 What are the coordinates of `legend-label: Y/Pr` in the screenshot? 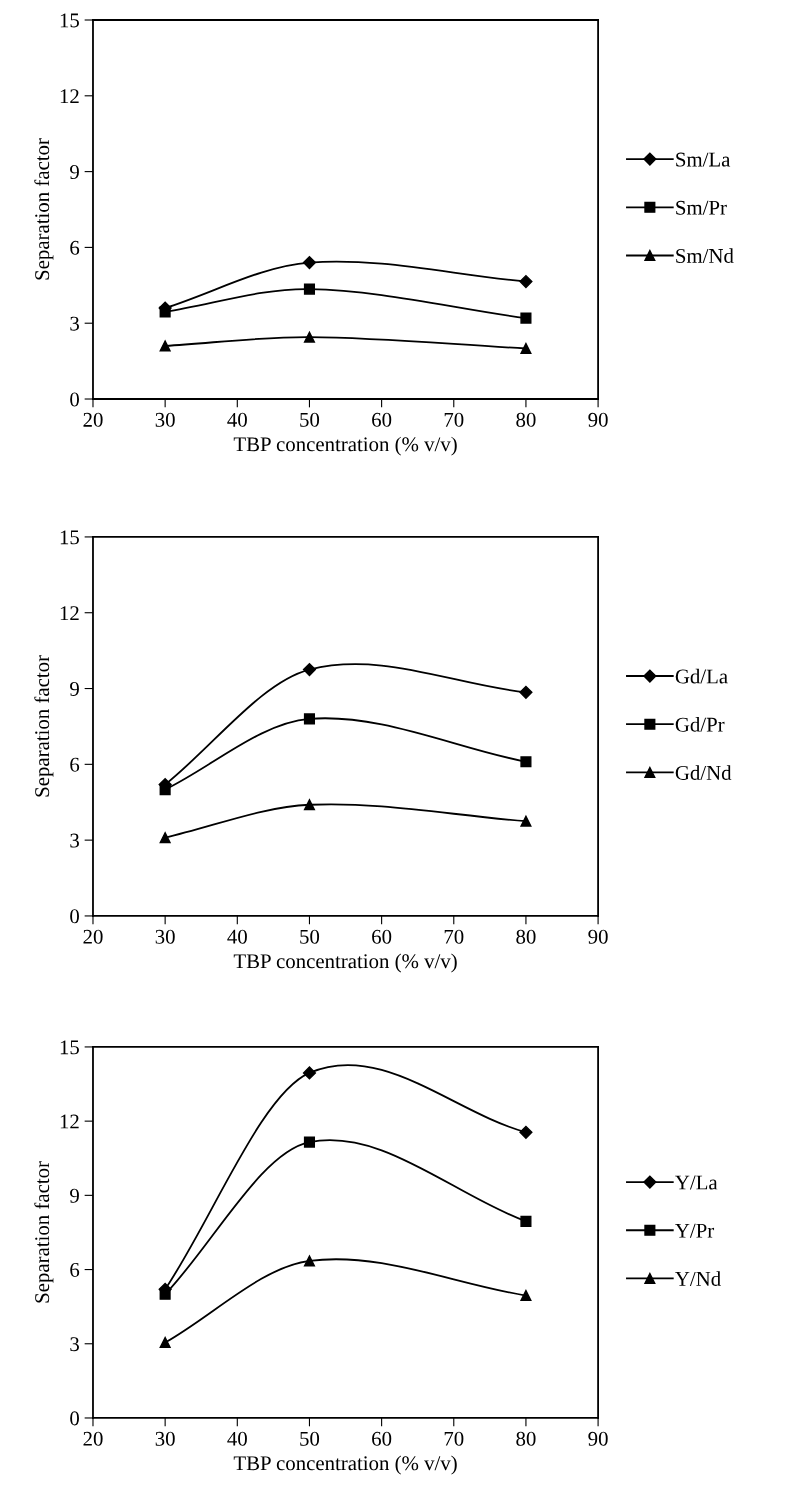 It's located at (695, 1230).